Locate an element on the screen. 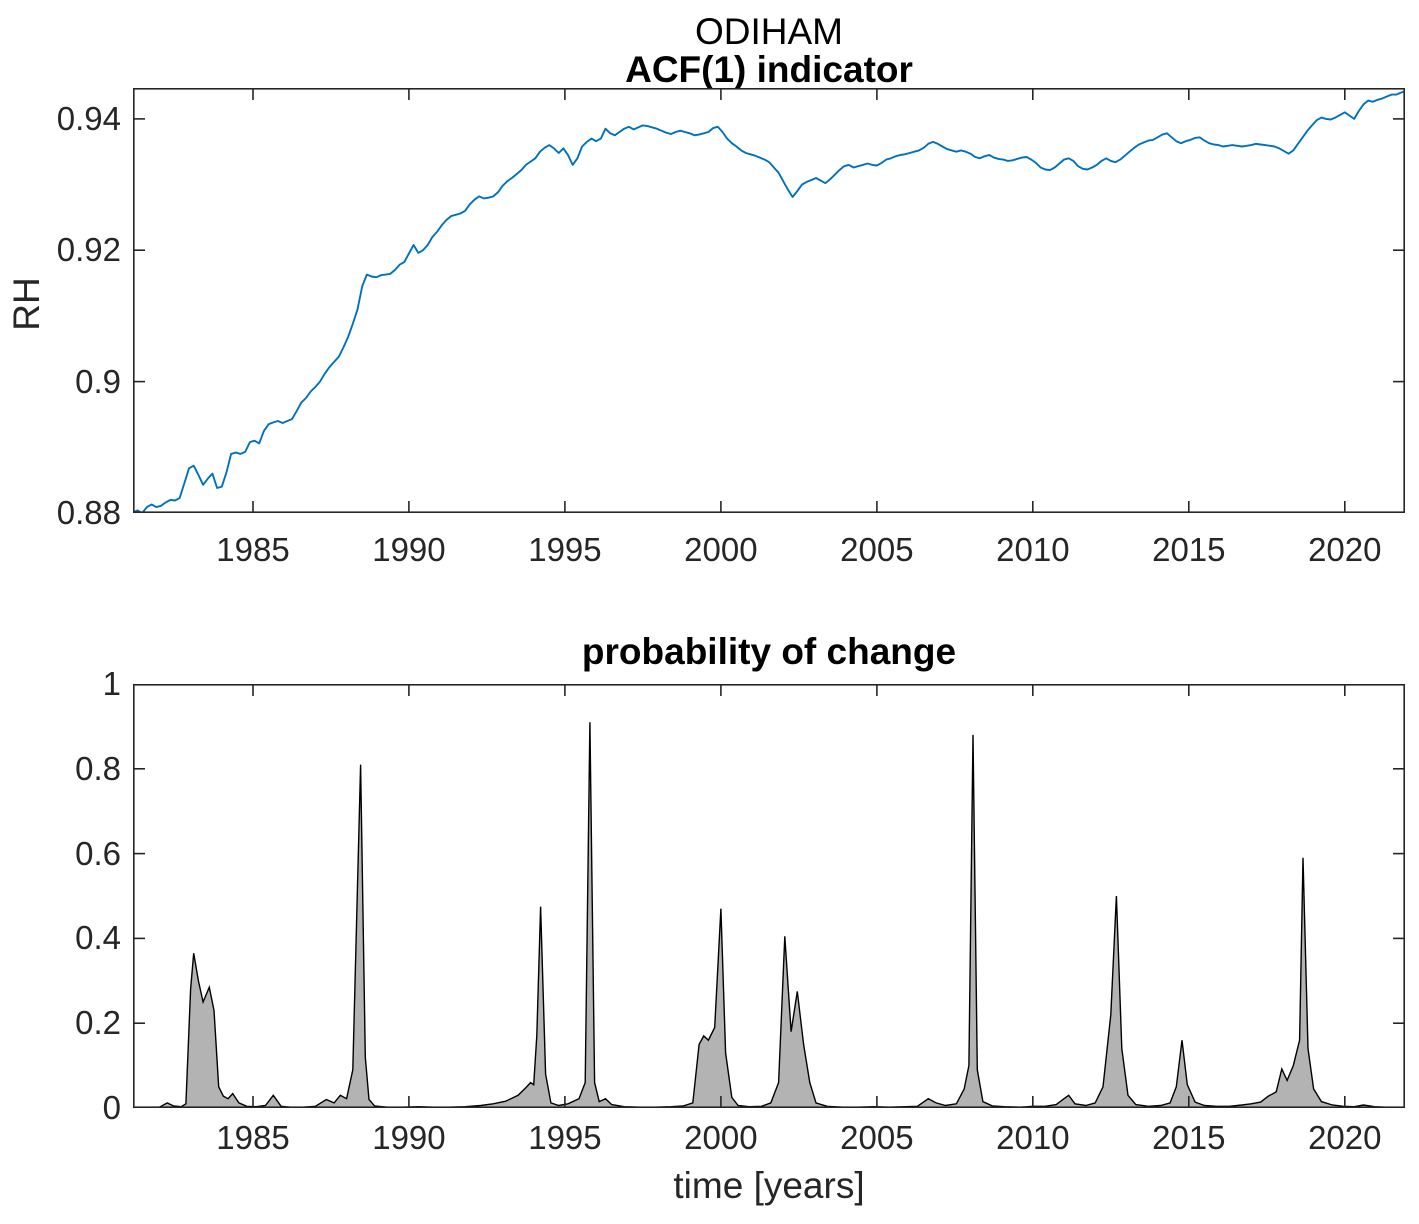 The height and width of the screenshot is (1224, 1419). y-tick-label: 0.92 is located at coordinates (88, 250).